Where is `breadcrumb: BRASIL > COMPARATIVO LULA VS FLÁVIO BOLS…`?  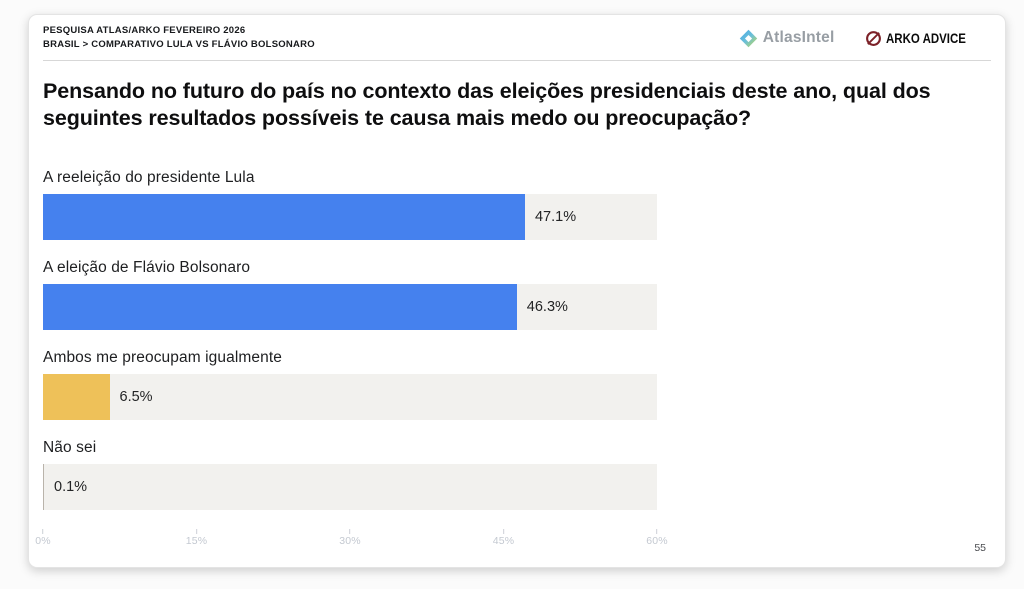
breadcrumb: BRASIL > COMPARATIVO LULA VS FLÁVIO BOLS… is located at coordinates (179, 45).